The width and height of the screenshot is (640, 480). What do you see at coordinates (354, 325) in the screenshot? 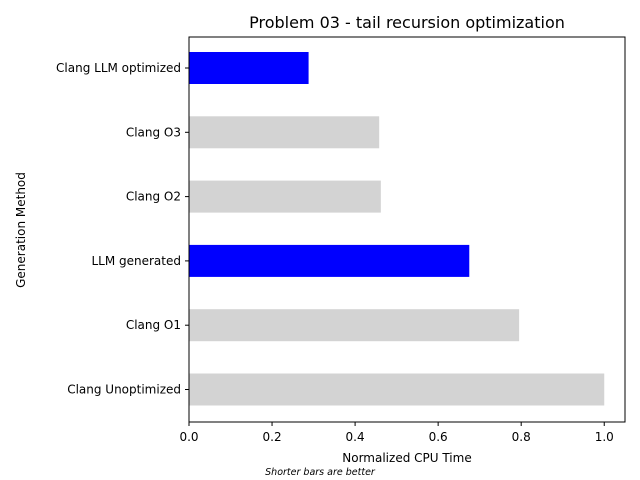
I see `bar-clang-o1` at bounding box center [354, 325].